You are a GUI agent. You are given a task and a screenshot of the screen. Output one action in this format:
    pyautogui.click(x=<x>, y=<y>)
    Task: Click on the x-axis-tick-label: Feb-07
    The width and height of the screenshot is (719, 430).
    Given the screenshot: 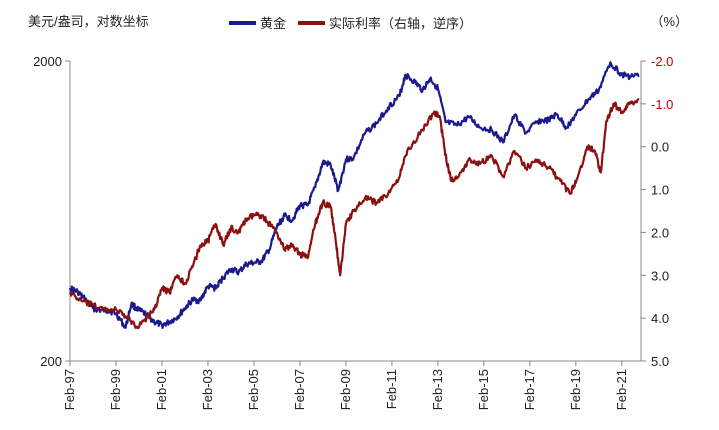 What is the action you would take?
    pyautogui.click(x=299, y=389)
    